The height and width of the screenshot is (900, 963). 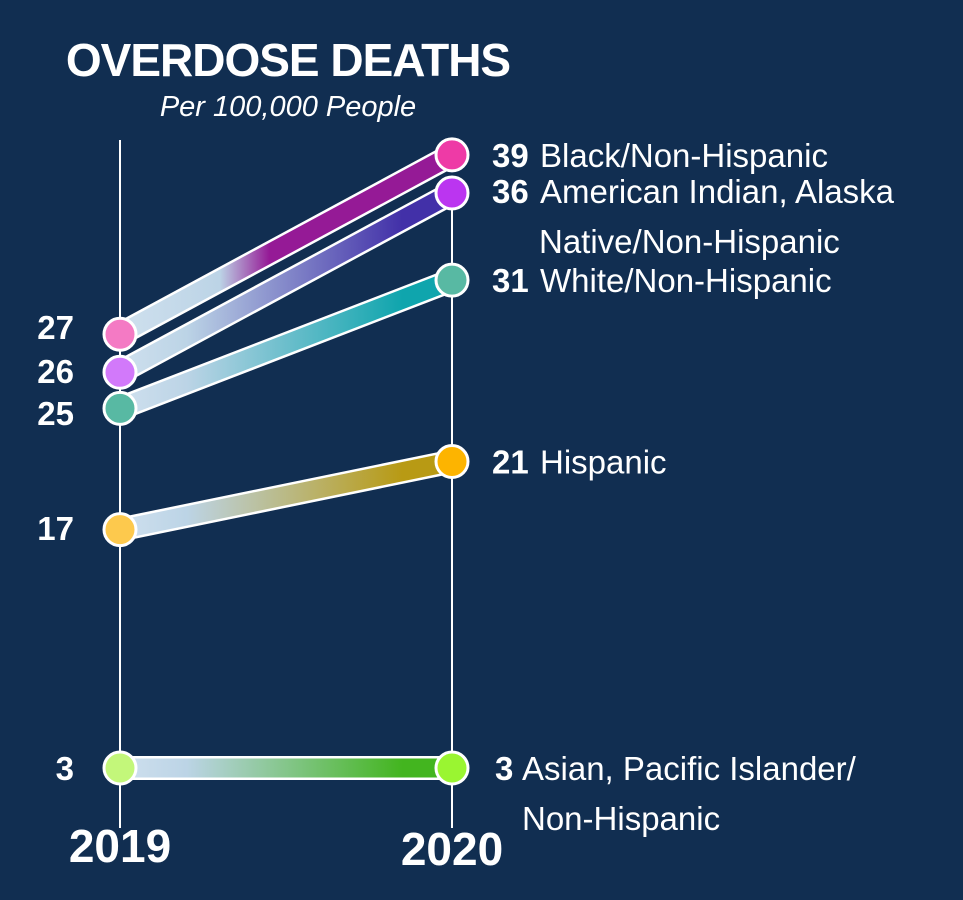 I want to click on series-name-label: Native/Non-Hispanic, so click(x=689, y=241).